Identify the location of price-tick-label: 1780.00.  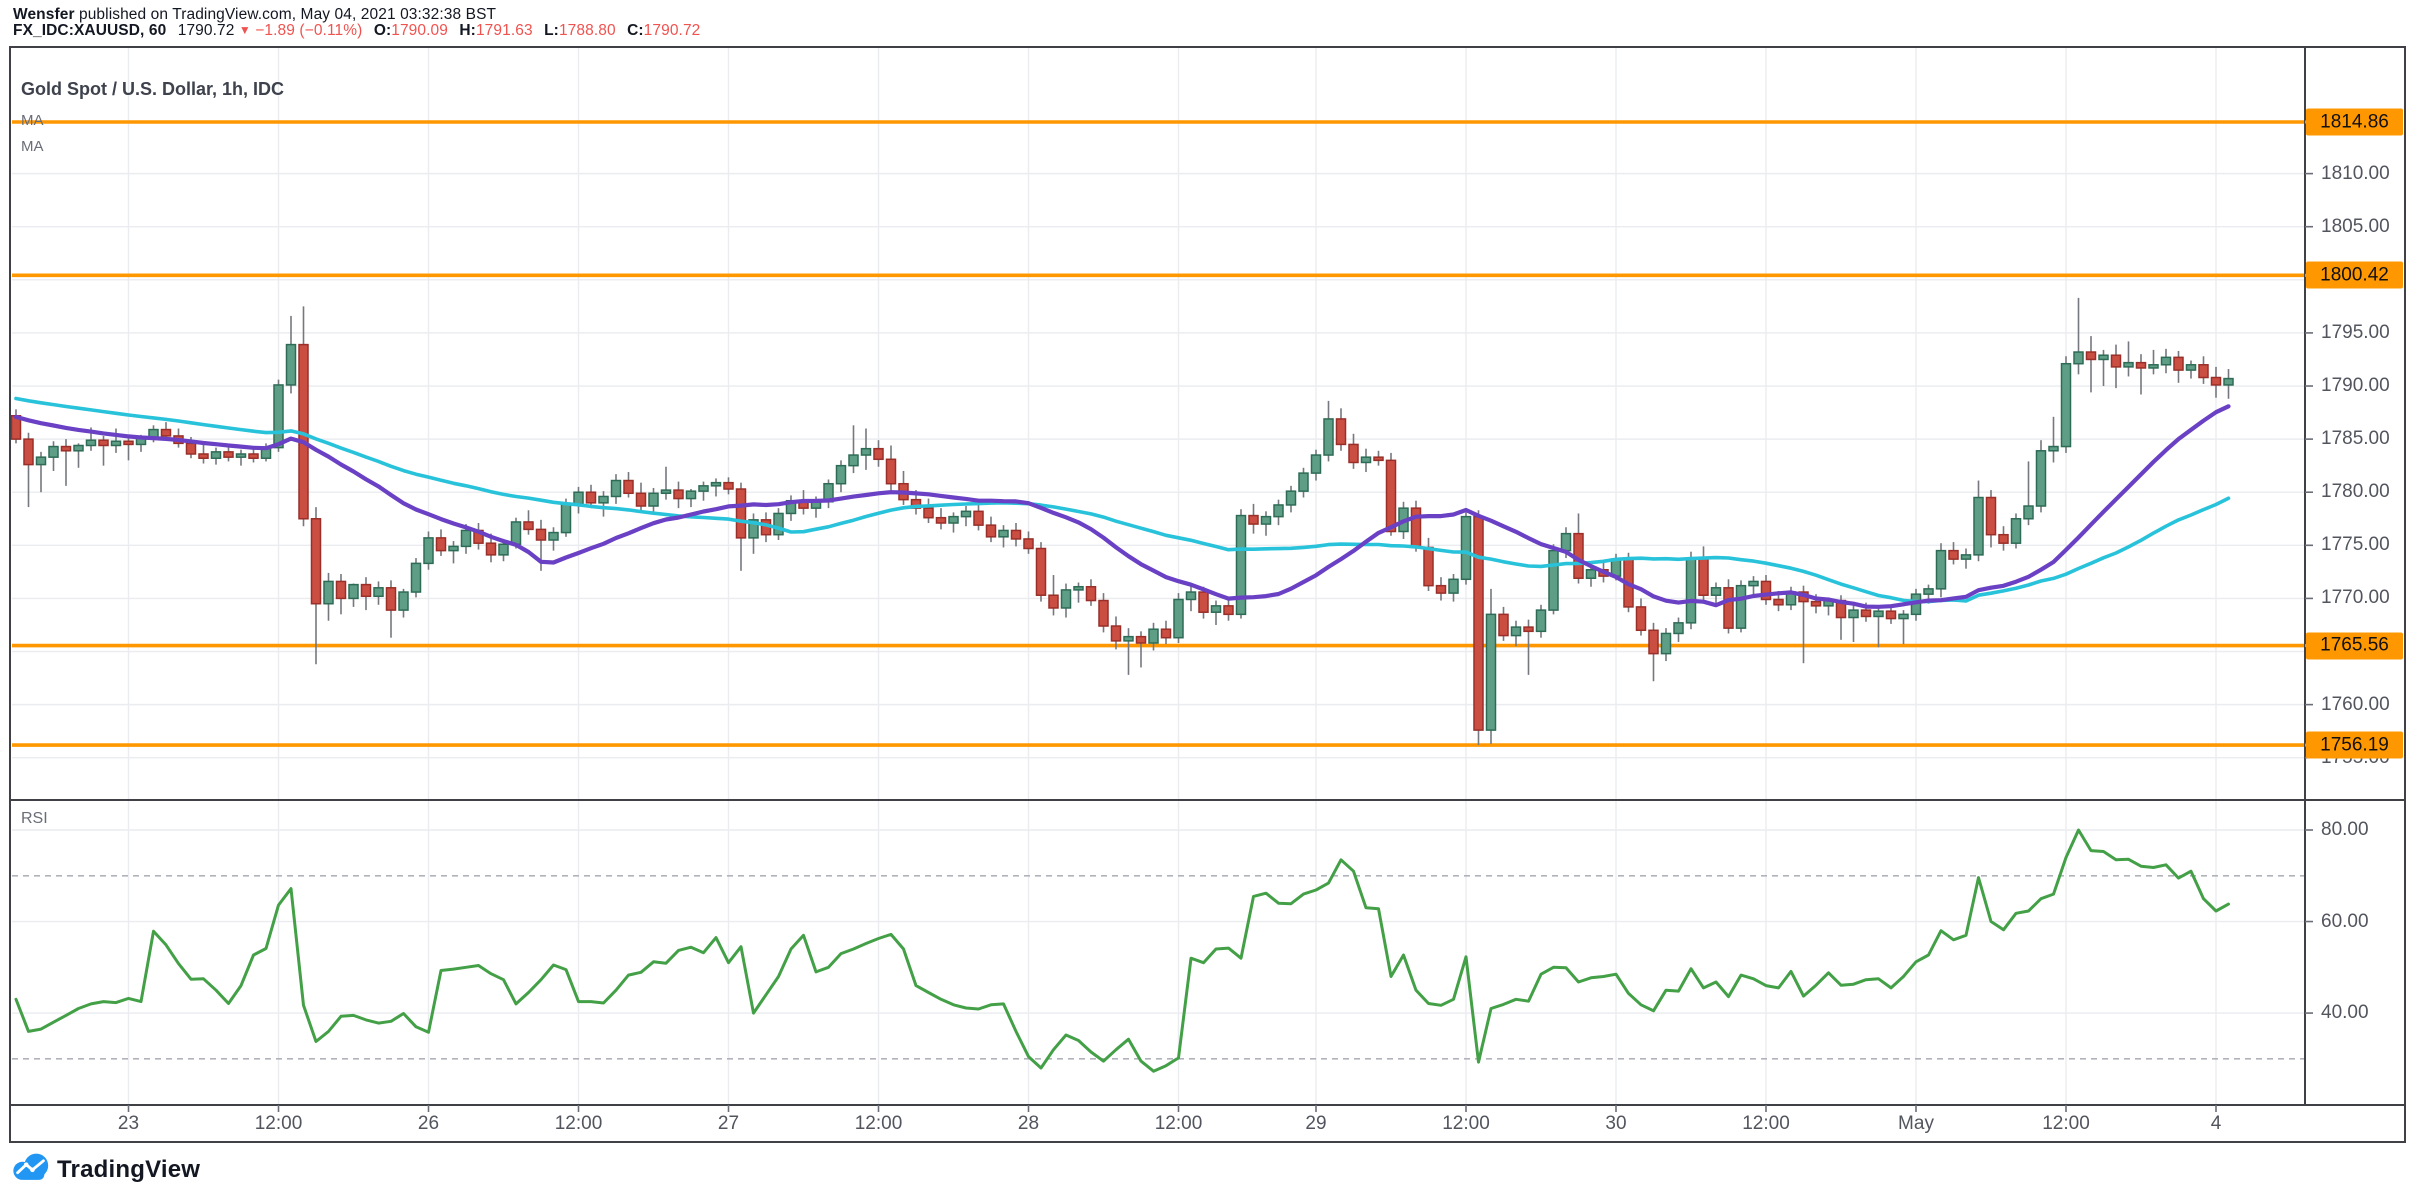
(2355, 492).